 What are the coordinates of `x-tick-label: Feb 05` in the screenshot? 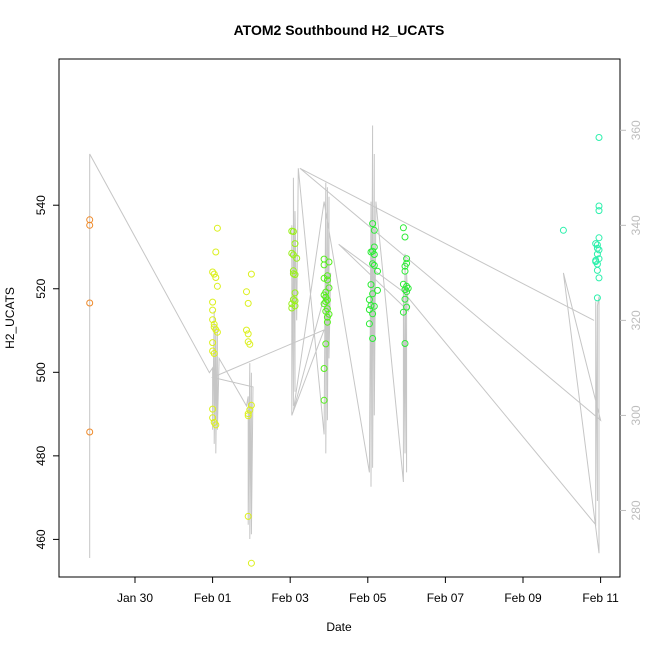 It's located at (368, 598).